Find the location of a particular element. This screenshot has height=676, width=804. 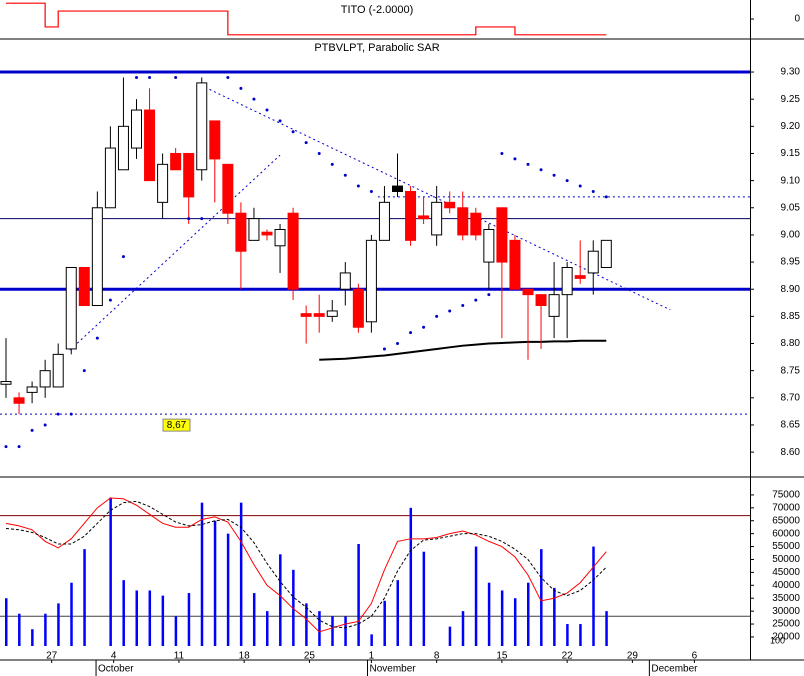

level-label-box is located at coordinates (176, 425).